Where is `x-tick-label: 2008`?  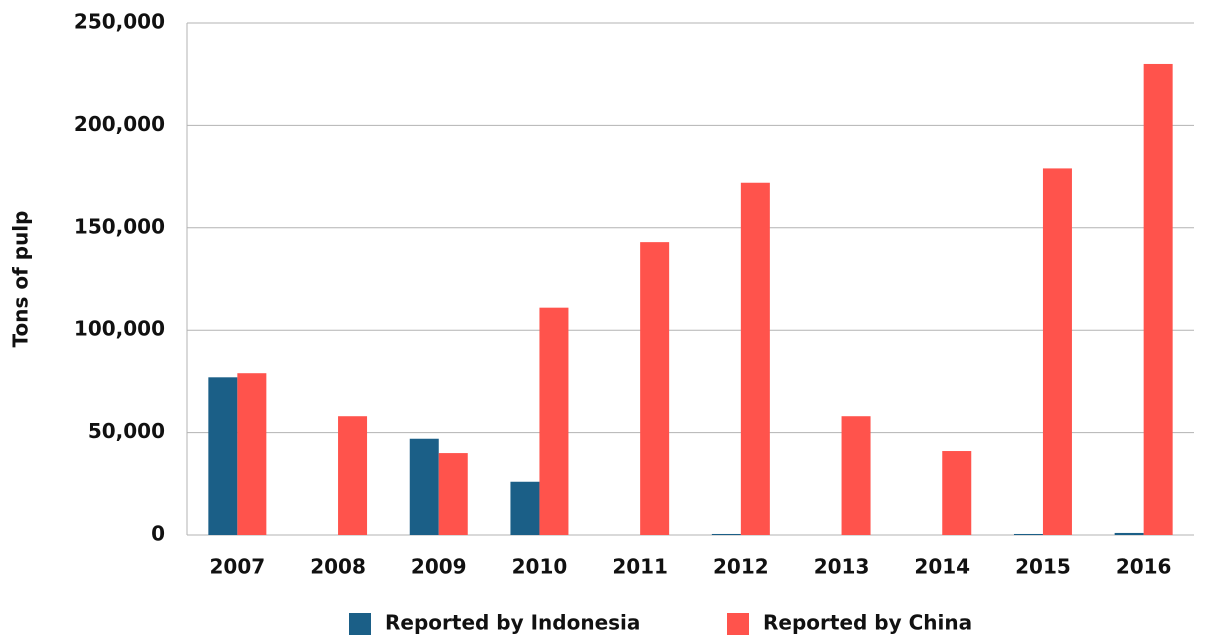
x-tick-label: 2008 is located at coordinates (338, 567).